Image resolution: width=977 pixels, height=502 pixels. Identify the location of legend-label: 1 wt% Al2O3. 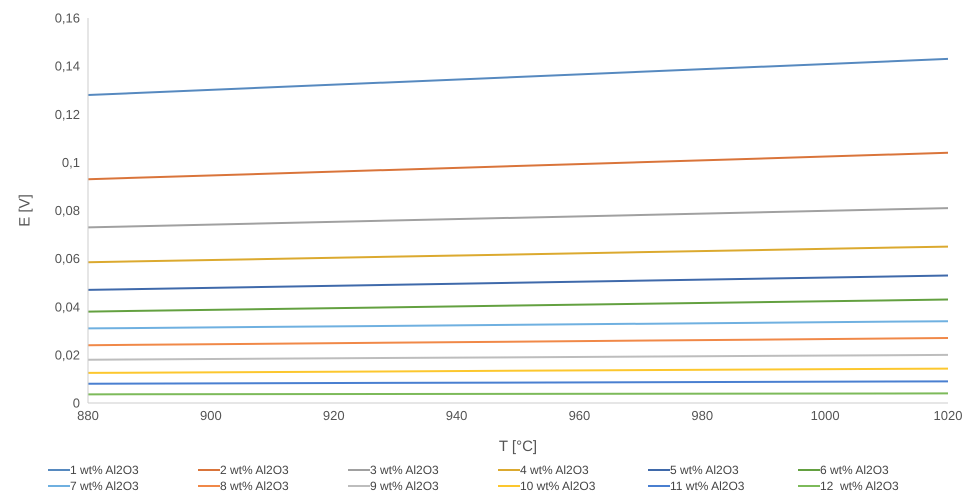
(104, 470).